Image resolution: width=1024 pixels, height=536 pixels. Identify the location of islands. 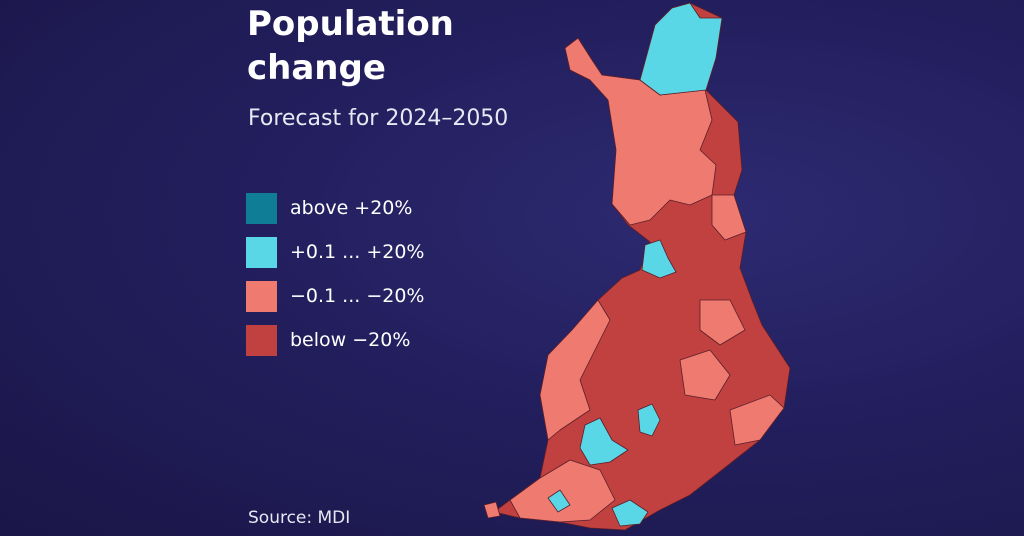
(492, 510).